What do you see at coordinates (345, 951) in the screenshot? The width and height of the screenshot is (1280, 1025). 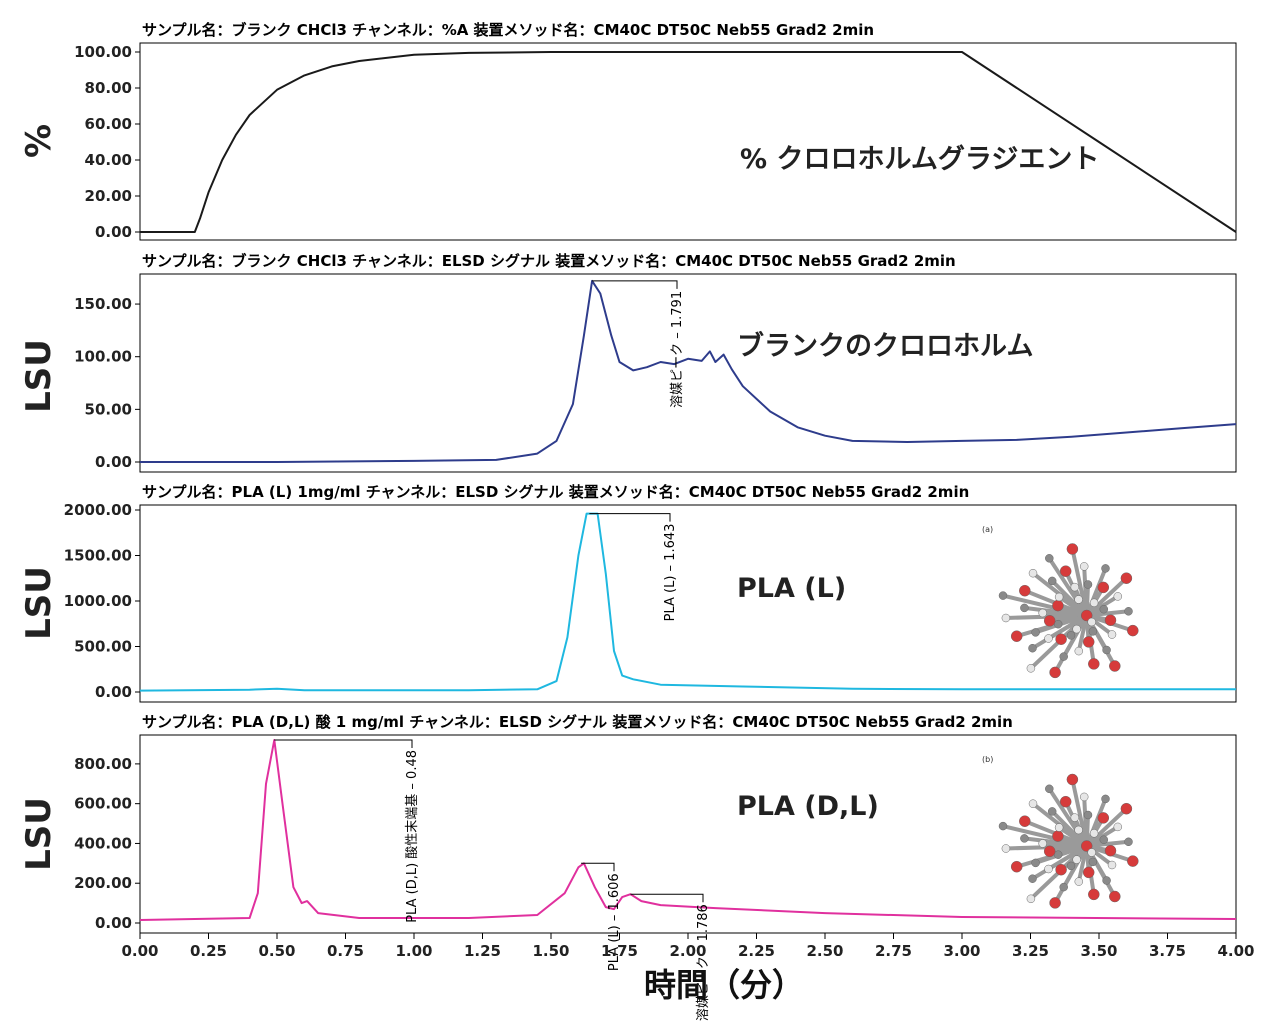 I see `x-tick-label: 0.75` at bounding box center [345, 951].